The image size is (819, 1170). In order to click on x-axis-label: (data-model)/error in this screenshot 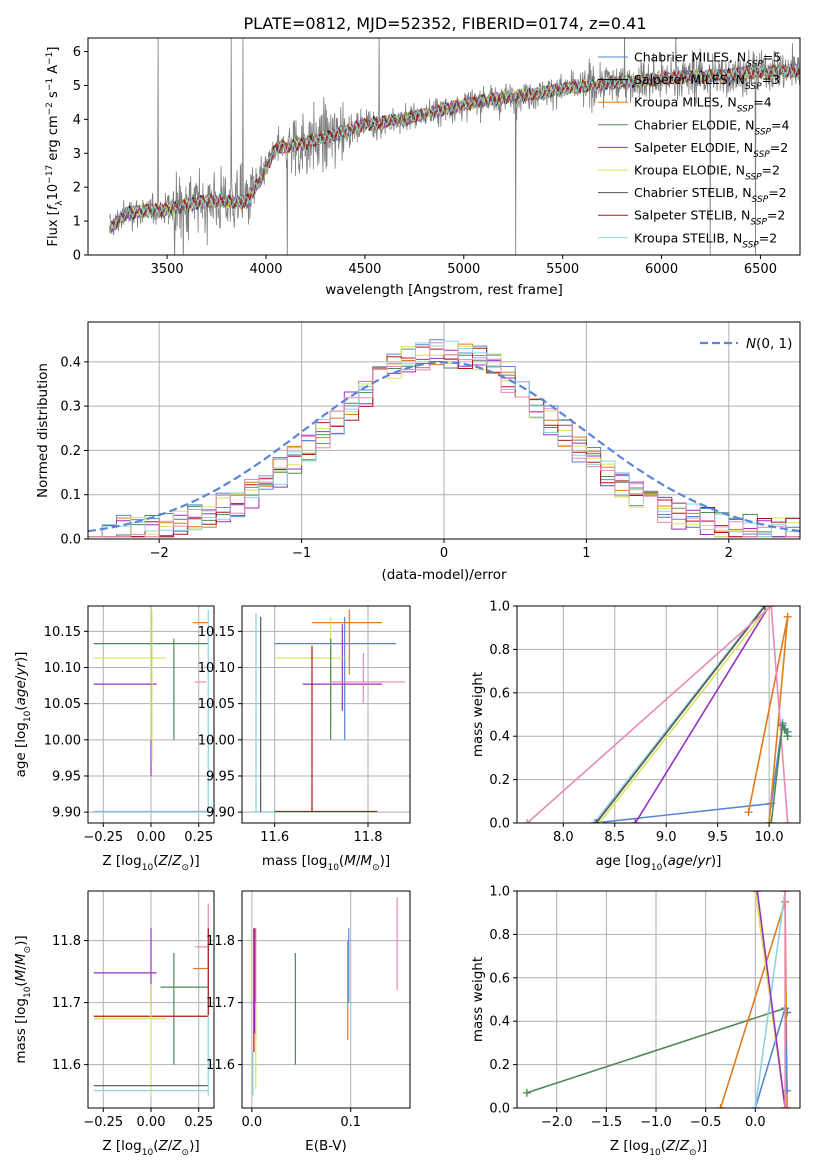, I will do `click(444, 575)`.